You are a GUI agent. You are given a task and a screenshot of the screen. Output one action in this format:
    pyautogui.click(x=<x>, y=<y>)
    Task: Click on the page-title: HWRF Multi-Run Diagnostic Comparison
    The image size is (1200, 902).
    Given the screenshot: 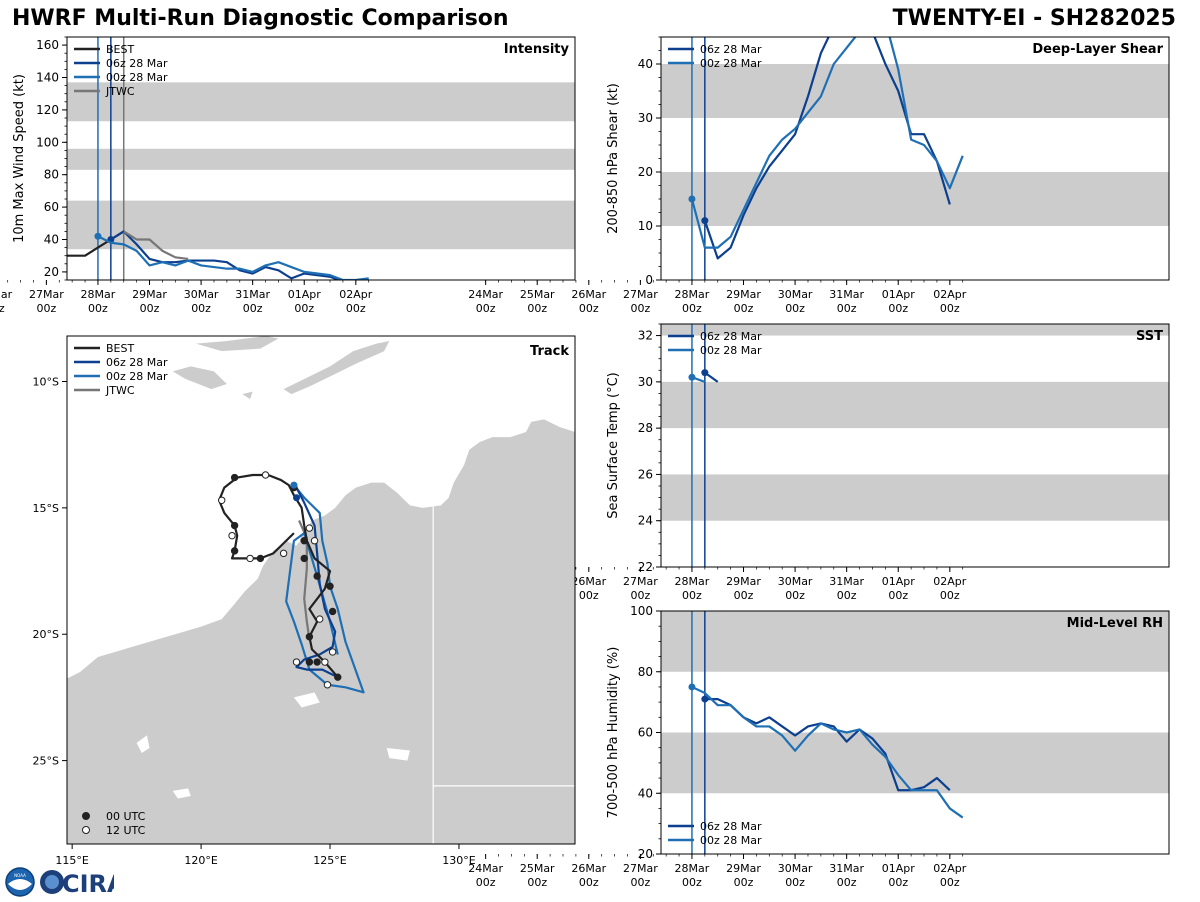 What is the action you would take?
    pyautogui.click(x=260, y=18)
    